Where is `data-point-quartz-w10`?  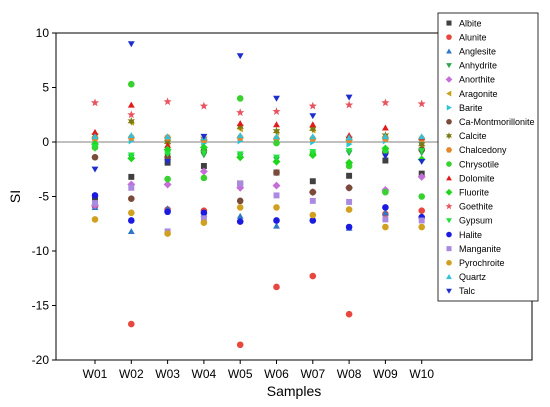 data-point-quartz-w10 is located at coordinates (422, 136).